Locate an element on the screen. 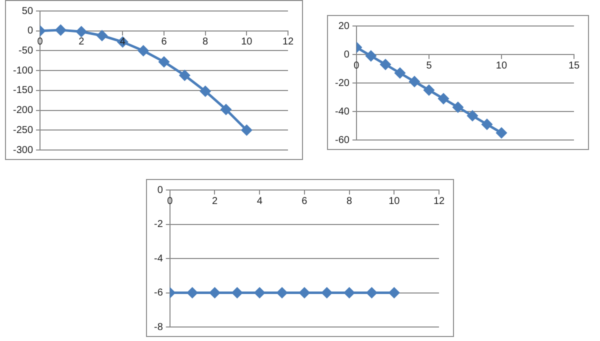  y-tick-label: 50 is located at coordinates (28, 11).